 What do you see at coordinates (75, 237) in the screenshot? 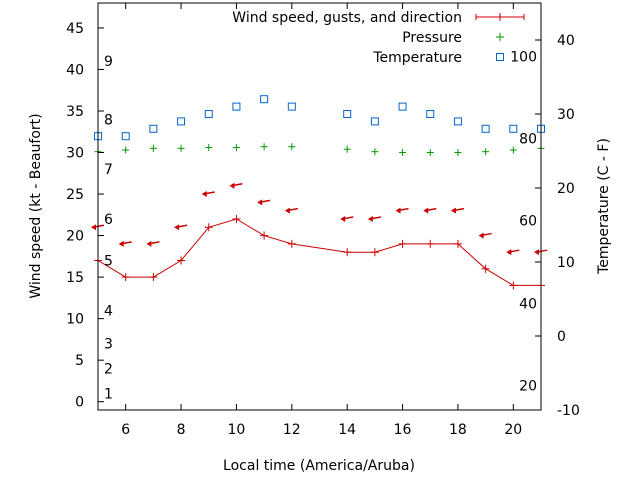
I see `y-left-tick-label: 20` at bounding box center [75, 237].